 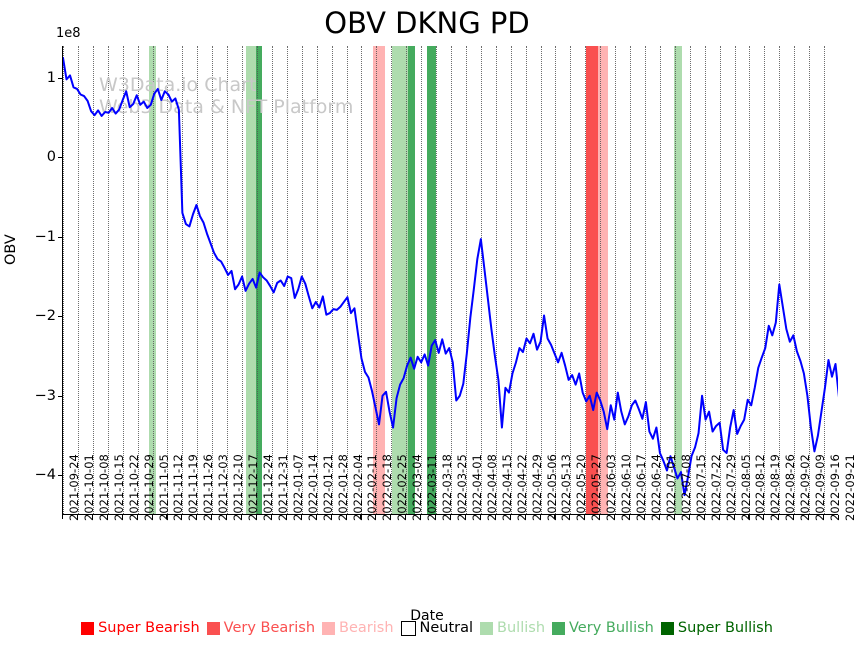 What do you see at coordinates (51, 77) in the screenshot?
I see `y-tick-label: 1` at bounding box center [51, 77].